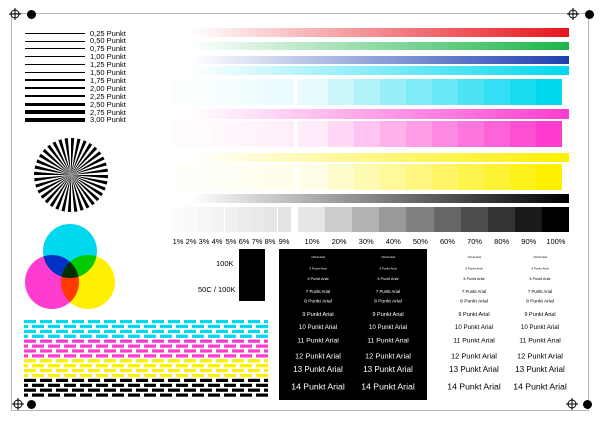 This screenshot has width=600, height=424. What do you see at coordinates (318, 291) in the screenshot?
I see `font-size-sample: 7 Punkt Arial` at bounding box center [318, 291].